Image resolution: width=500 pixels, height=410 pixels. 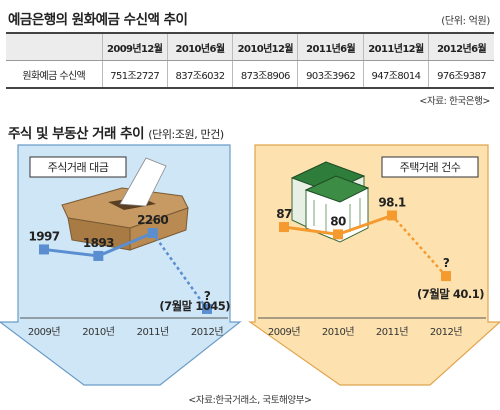 What do you see at coordinates (125, 204) in the screenshot?
I see `trading-box-illustration` at bounding box center [125, 204].